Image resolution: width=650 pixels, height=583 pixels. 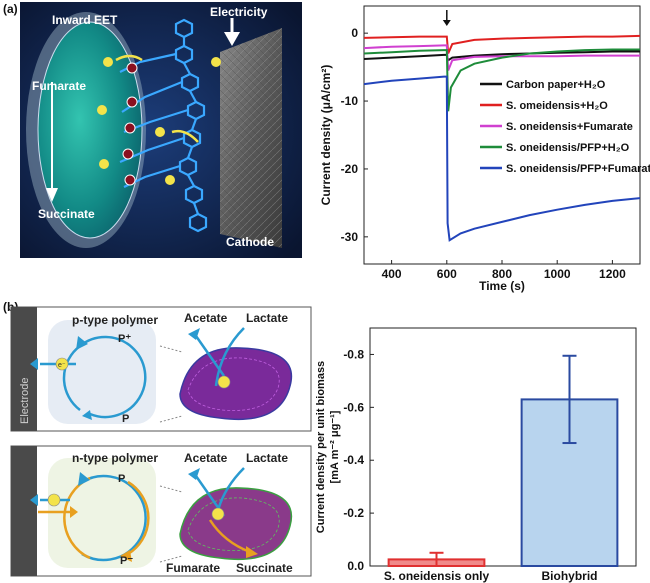 What do you see at coordinates (568, 148) in the screenshot?
I see `legend-entry-3: S. oneidensis/PFP+H₂O` at bounding box center [568, 148].